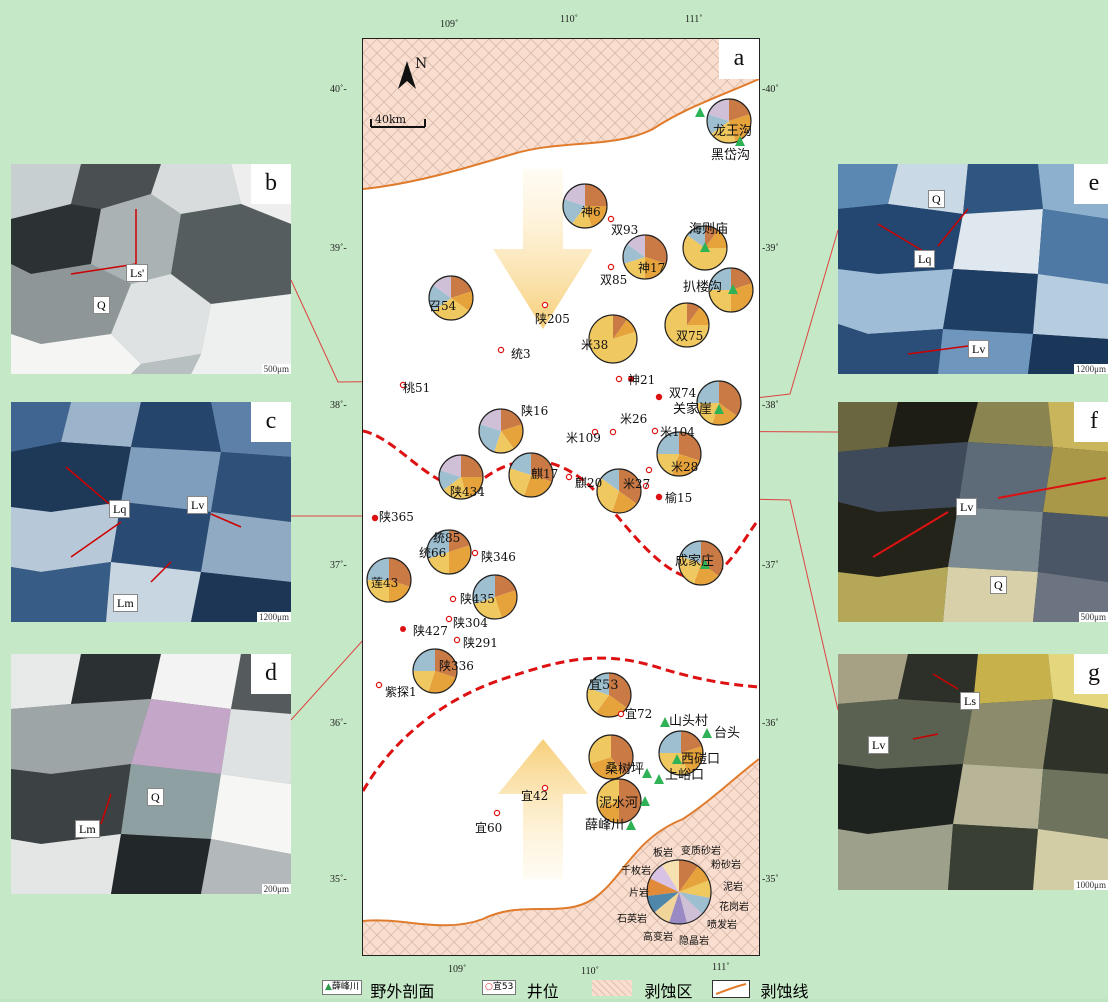 The width and height of the screenshot is (1108, 1002). What do you see at coordinates (973, 772) in the screenshot?
I see `photo-g: Ls Lv 1000μm` at bounding box center [973, 772].